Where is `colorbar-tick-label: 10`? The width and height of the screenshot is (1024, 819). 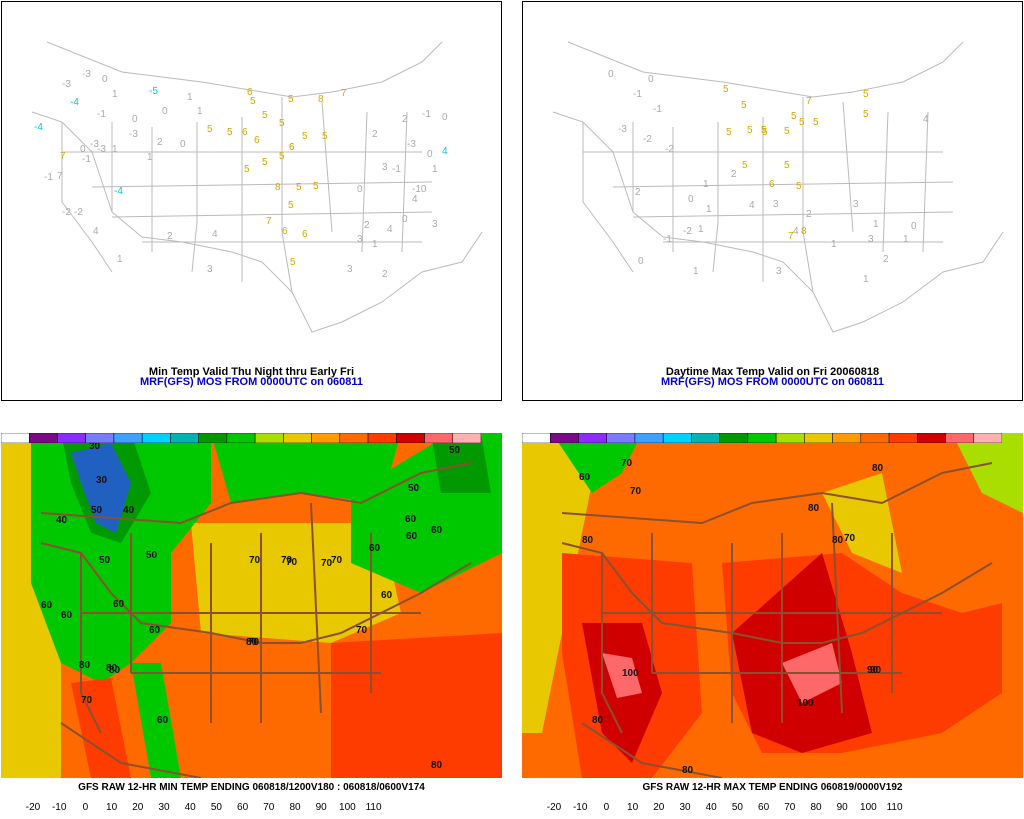 colorbar-tick-label: 10 is located at coordinates (112, 807).